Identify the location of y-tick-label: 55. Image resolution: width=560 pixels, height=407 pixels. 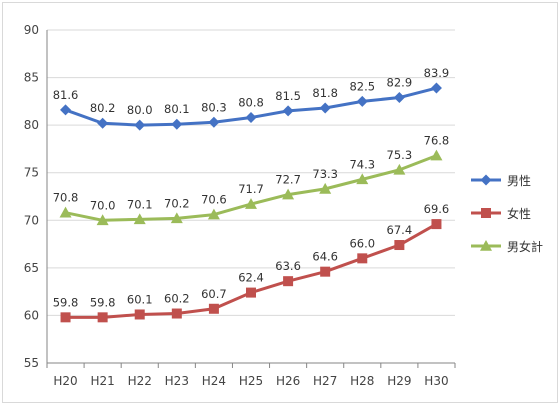
(31, 363).